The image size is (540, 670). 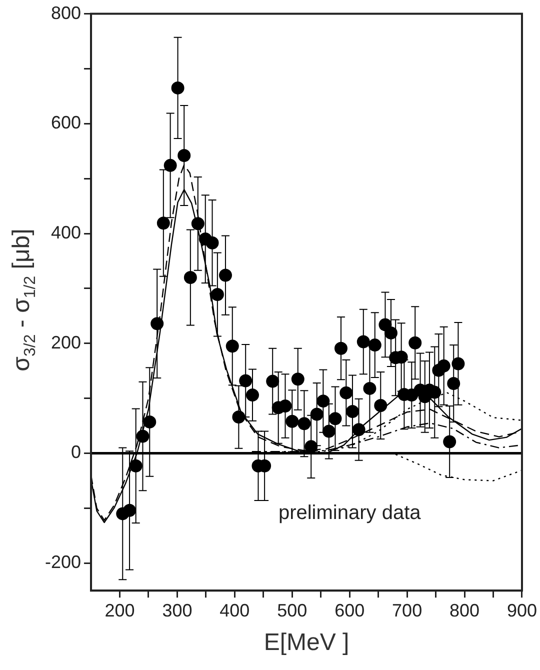 I want to click on y-tick-label: 200, so click(x=66, y=342).